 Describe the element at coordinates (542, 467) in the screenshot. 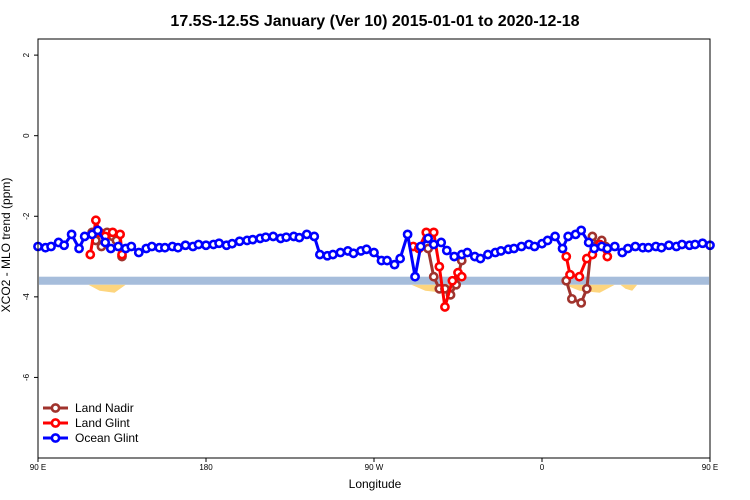

I see `x-tick-label: 0` at that location.